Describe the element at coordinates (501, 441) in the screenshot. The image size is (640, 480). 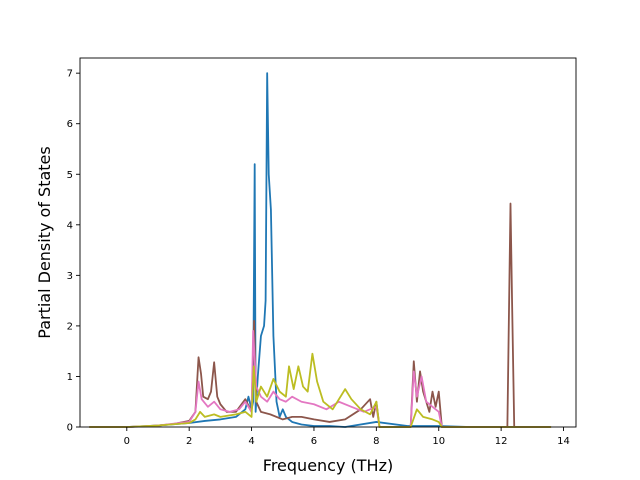
I see `x-tick-label: 12` at that location.